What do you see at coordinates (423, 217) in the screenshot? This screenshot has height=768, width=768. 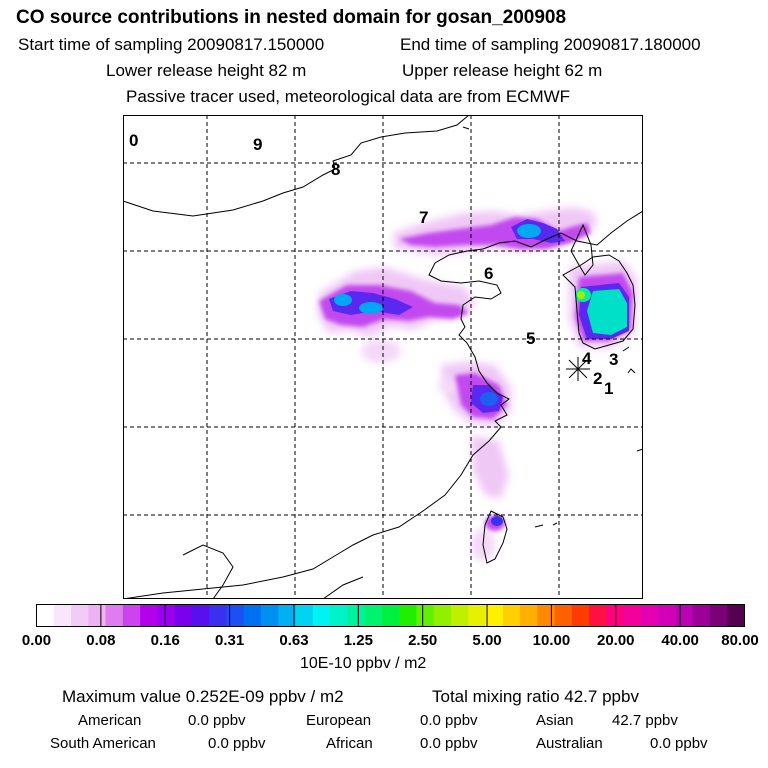 I see `region-number-7: 7` at bounding box center [423, 217].